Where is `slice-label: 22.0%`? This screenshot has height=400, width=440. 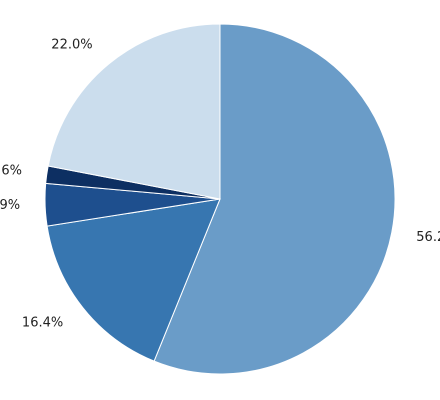 slice-label: 22.0% is located at coordinates (71, 44).